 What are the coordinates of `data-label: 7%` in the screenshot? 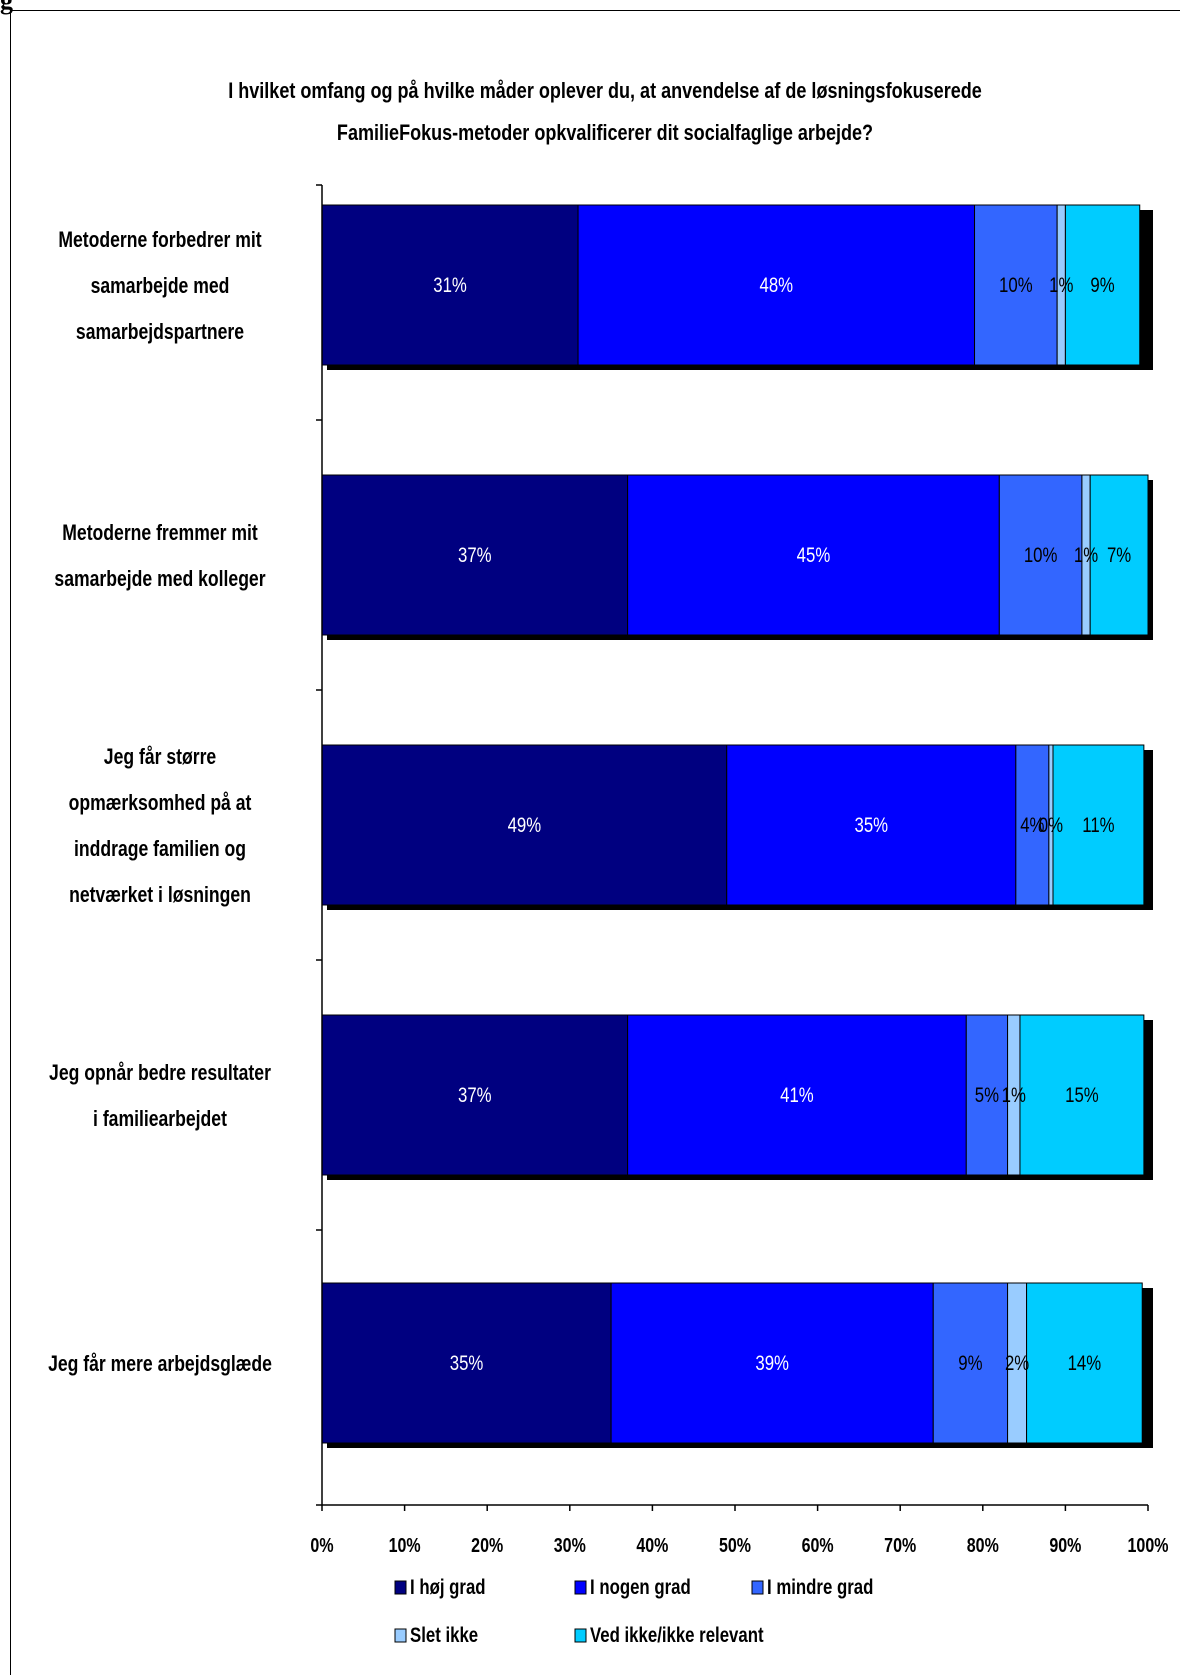 It's located at (1119, 555).